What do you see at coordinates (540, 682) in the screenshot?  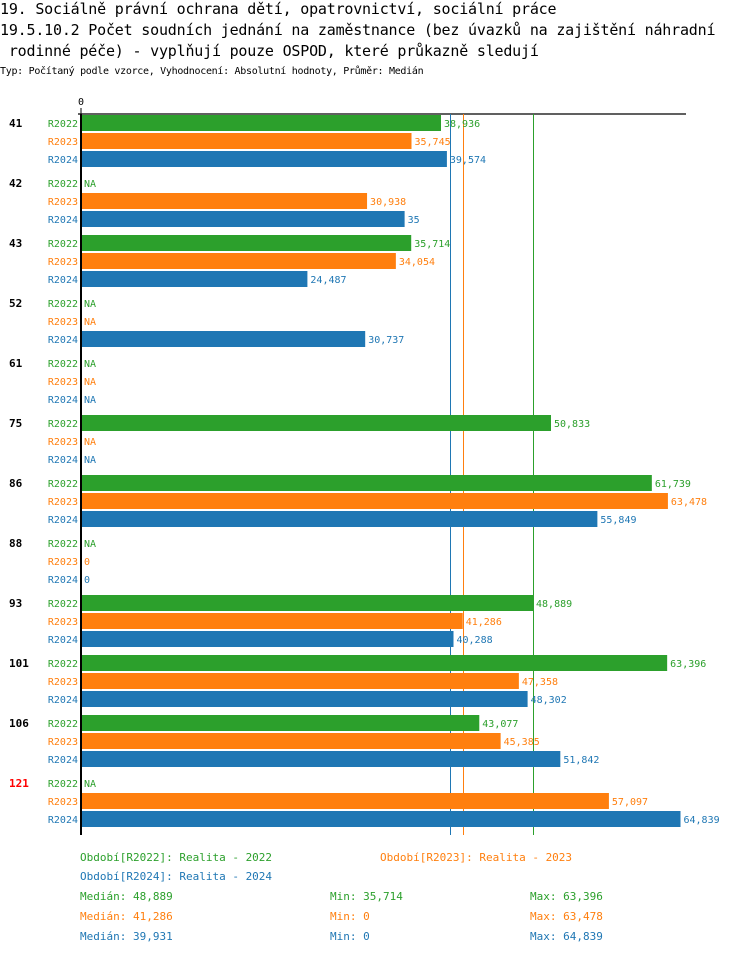 I see `data-label: 47,358` at bounding box center [540, 682].